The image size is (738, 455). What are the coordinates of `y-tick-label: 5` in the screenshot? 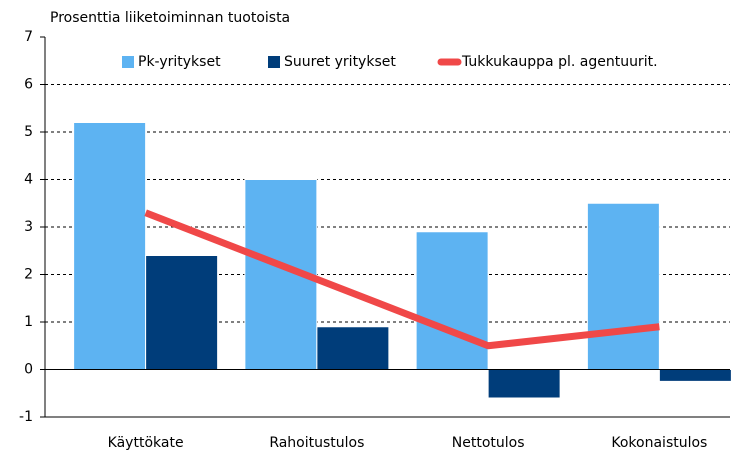 It's located at (28, 132).